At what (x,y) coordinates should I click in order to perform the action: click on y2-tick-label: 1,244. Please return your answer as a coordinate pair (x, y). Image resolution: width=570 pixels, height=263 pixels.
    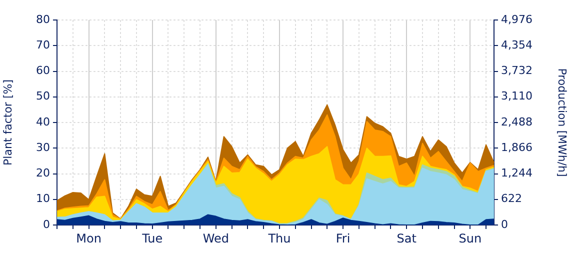
    Looking at the image, I should click on (516, 173).